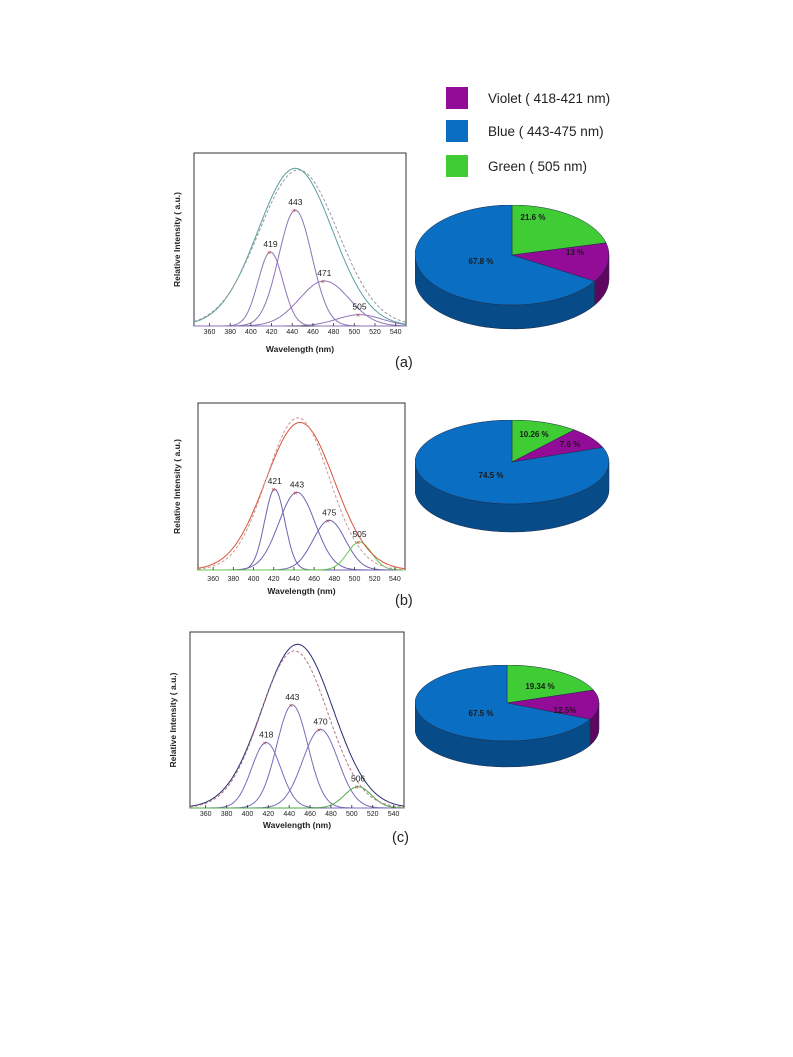 This screenshot has height=1057, width=793. What do you see at coordinates (270, 244) in the screenshot?
I see `peak-label: 419` at bounding box center [270, 244].